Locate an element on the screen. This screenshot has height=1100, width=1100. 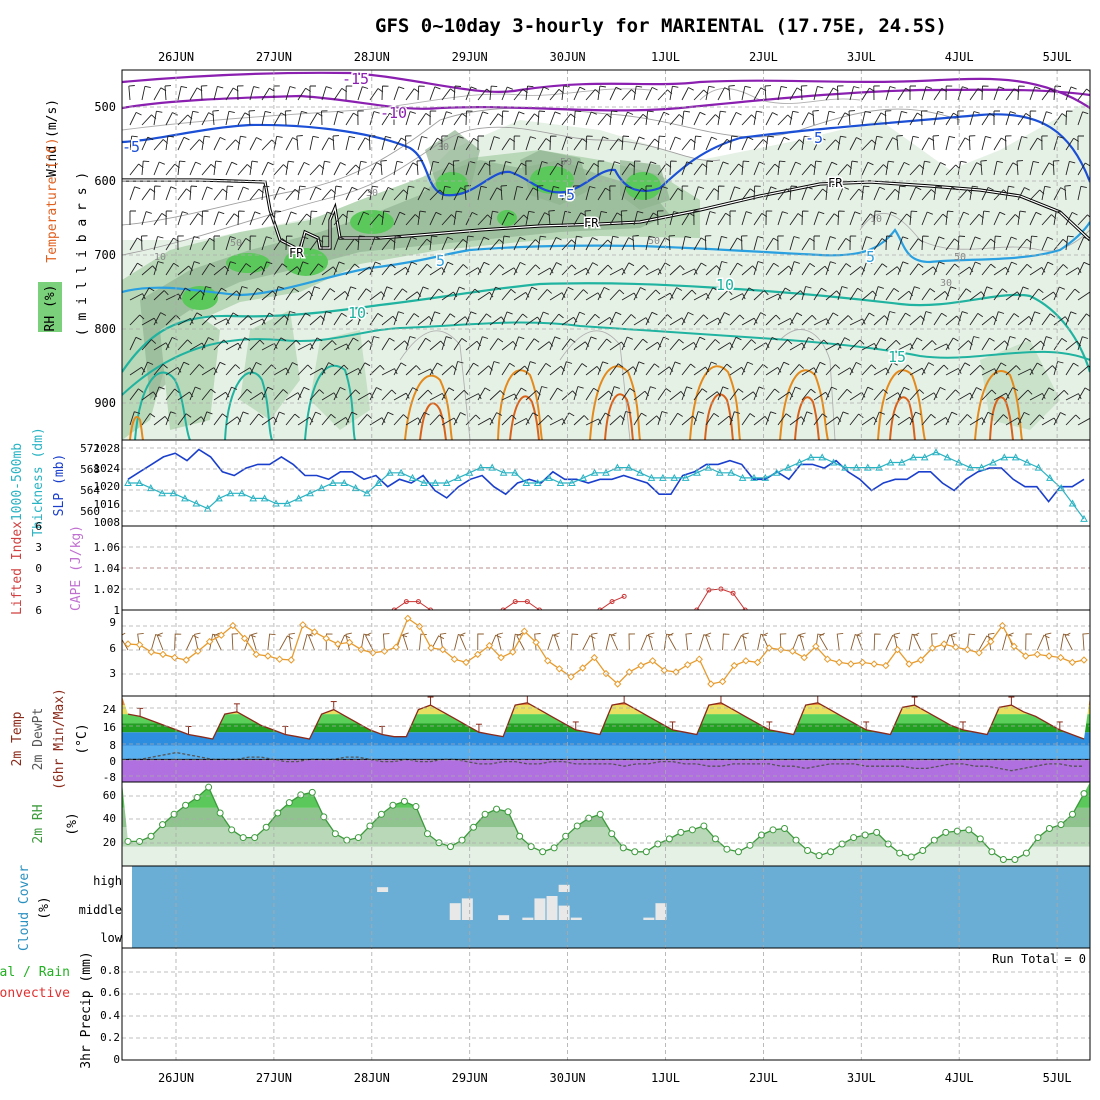
slp-tick: 1016 is located at coordinates (107, 504).